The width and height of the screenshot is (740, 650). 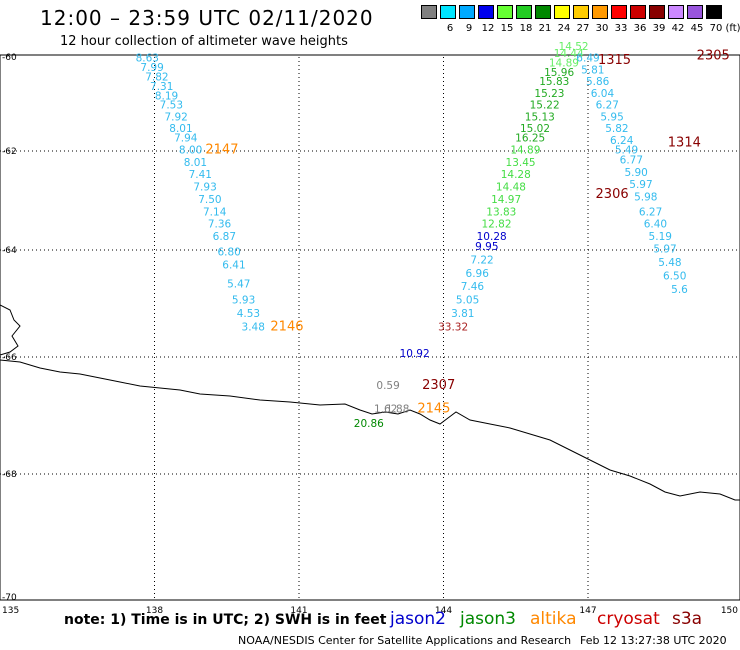 What do you see at coordinates (438, 385) in the screenshot?
I see `pass-number-label: 2307` at bounding box center [438, 385].